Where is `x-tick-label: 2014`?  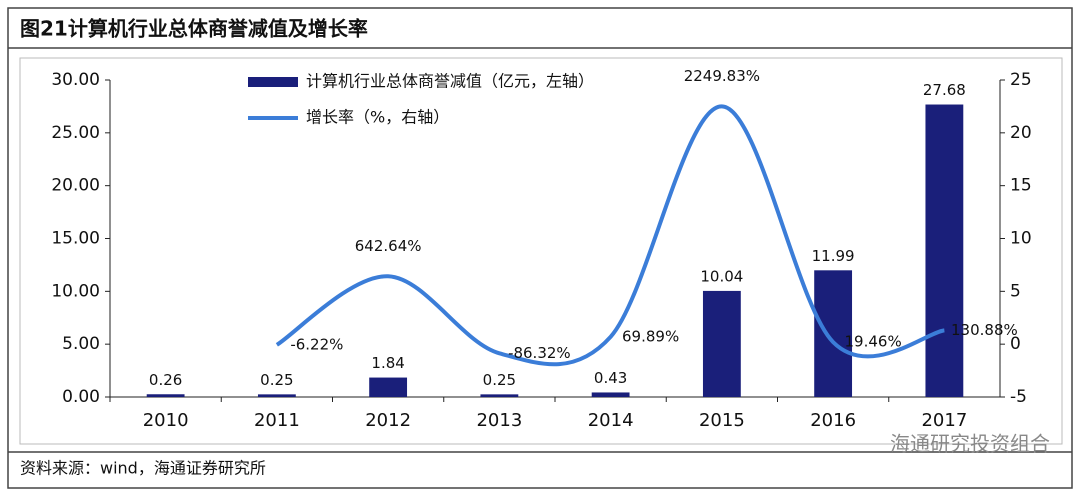 x-tick-label: 2014 is located at coordinates (611, 420).